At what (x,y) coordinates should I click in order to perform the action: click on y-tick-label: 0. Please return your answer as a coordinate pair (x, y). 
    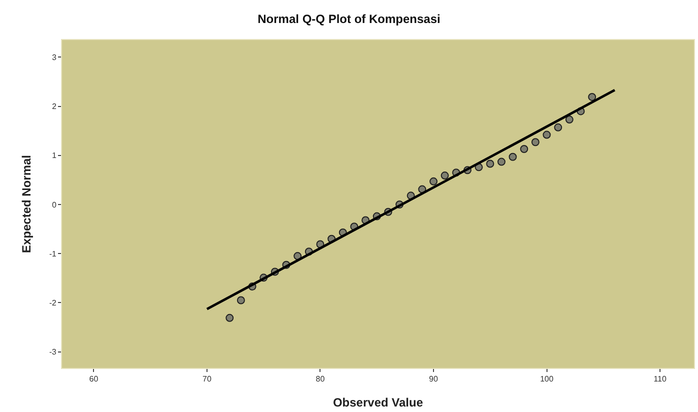
    Looking at the image, I should click on (54, 205).